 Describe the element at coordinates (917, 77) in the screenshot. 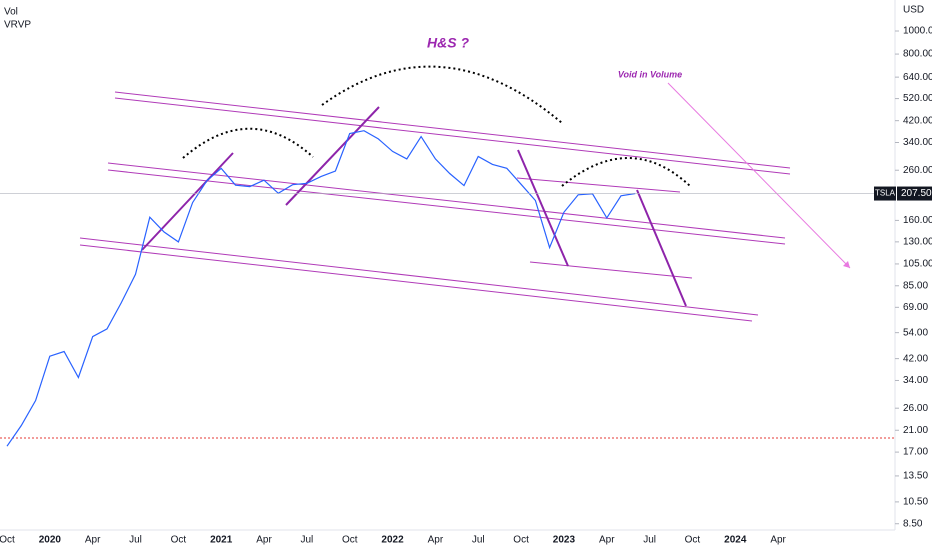

I see `y-tick-label: 640.00` at that location.